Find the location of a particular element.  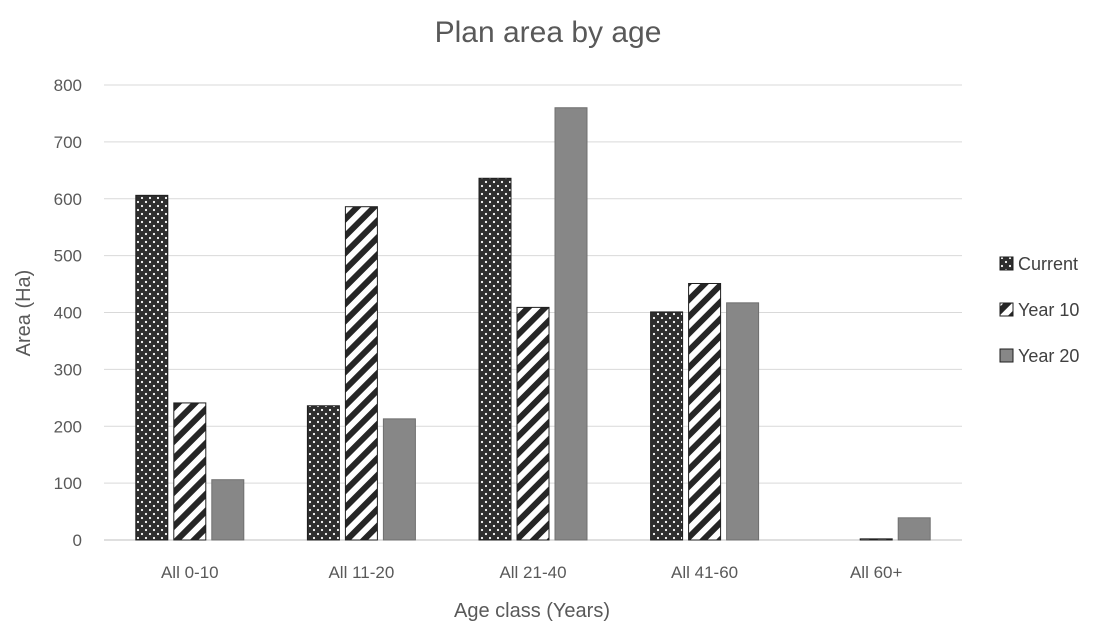

y-tick-label: 500 is located at coordinates (68, 256).